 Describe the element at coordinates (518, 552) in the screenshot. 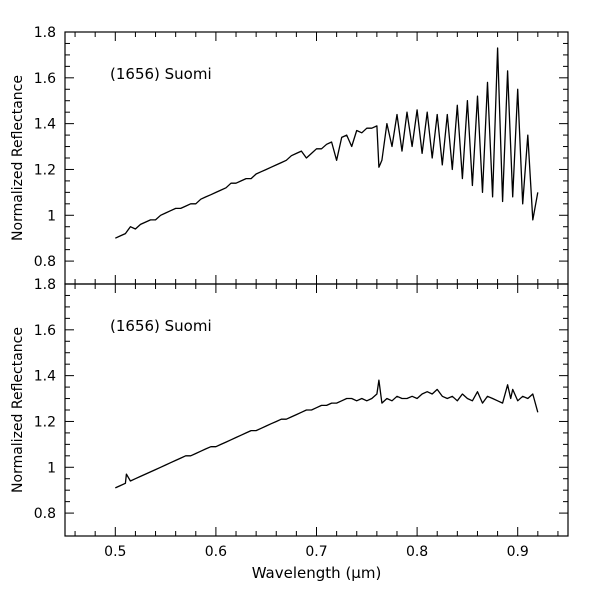

I see `x-tick-label: 0.9` at that location.